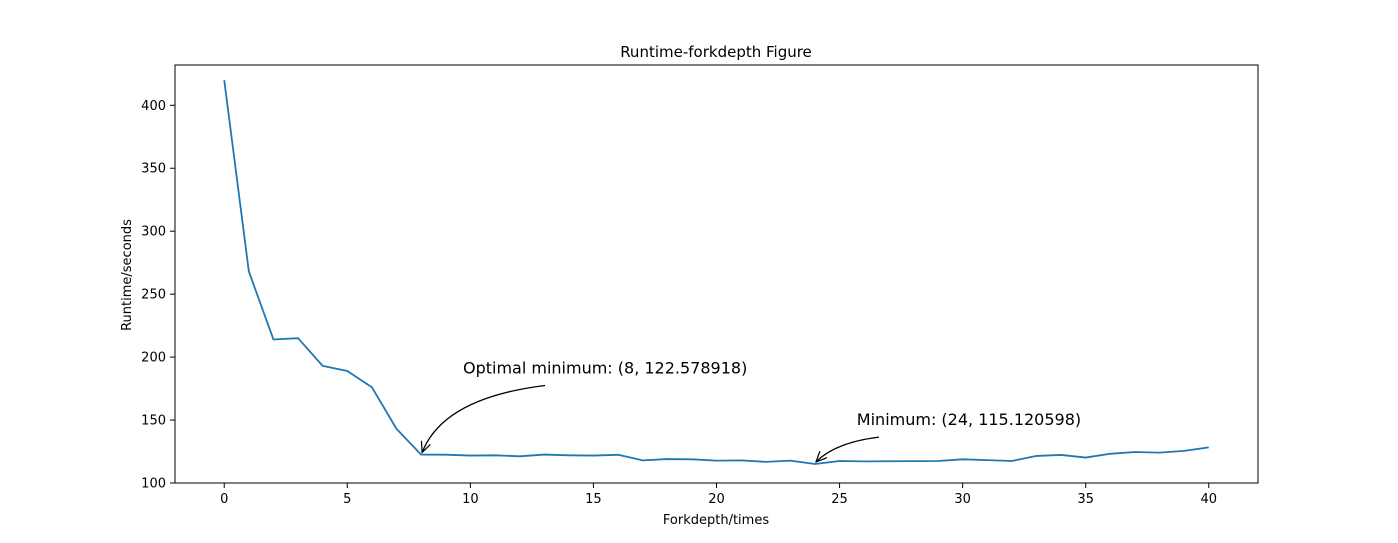 Image resolution: width=1398 pixels, height=543 pixels. Describe the element at coordinates (962, 499) in the screenshot. I see `x-tick-label: 30` at that location.